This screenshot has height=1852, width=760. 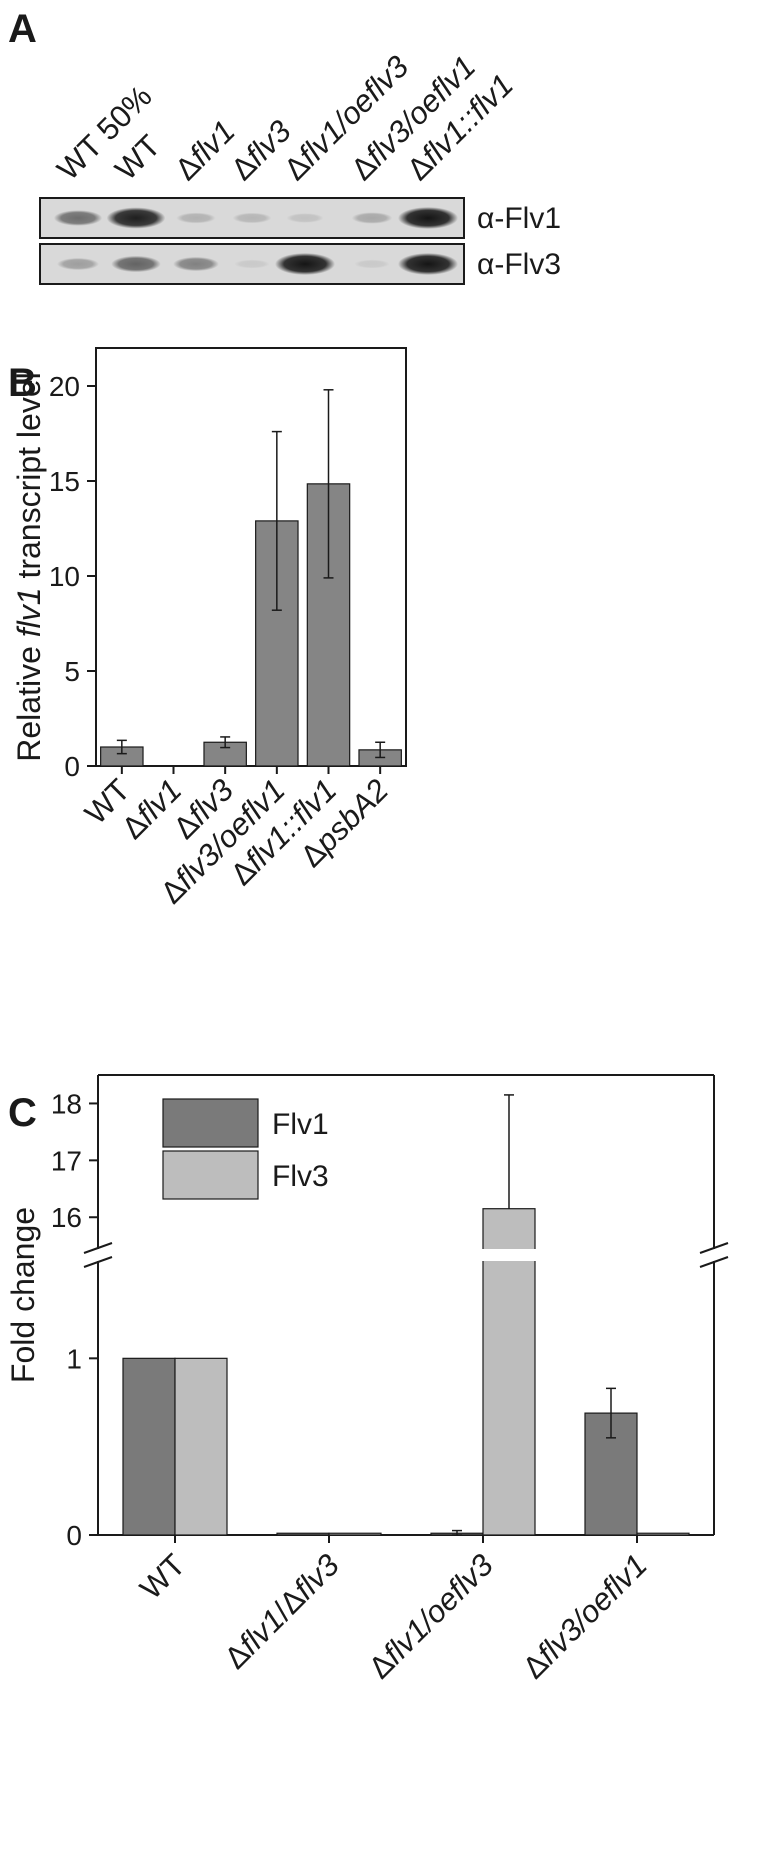 I want to click on y-tick-label: 16, so click(x=66, y=1217).